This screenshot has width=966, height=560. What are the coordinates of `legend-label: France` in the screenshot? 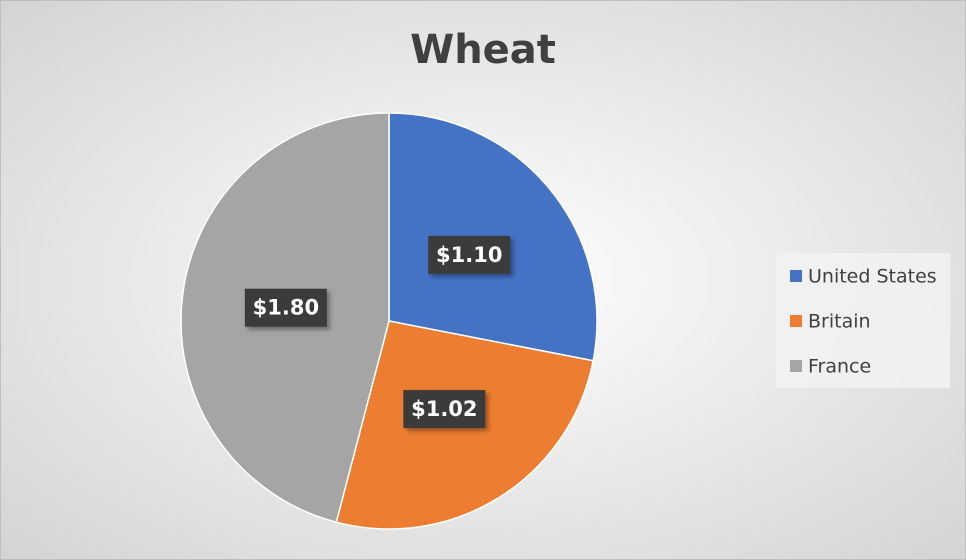 It's located at (839, 367).